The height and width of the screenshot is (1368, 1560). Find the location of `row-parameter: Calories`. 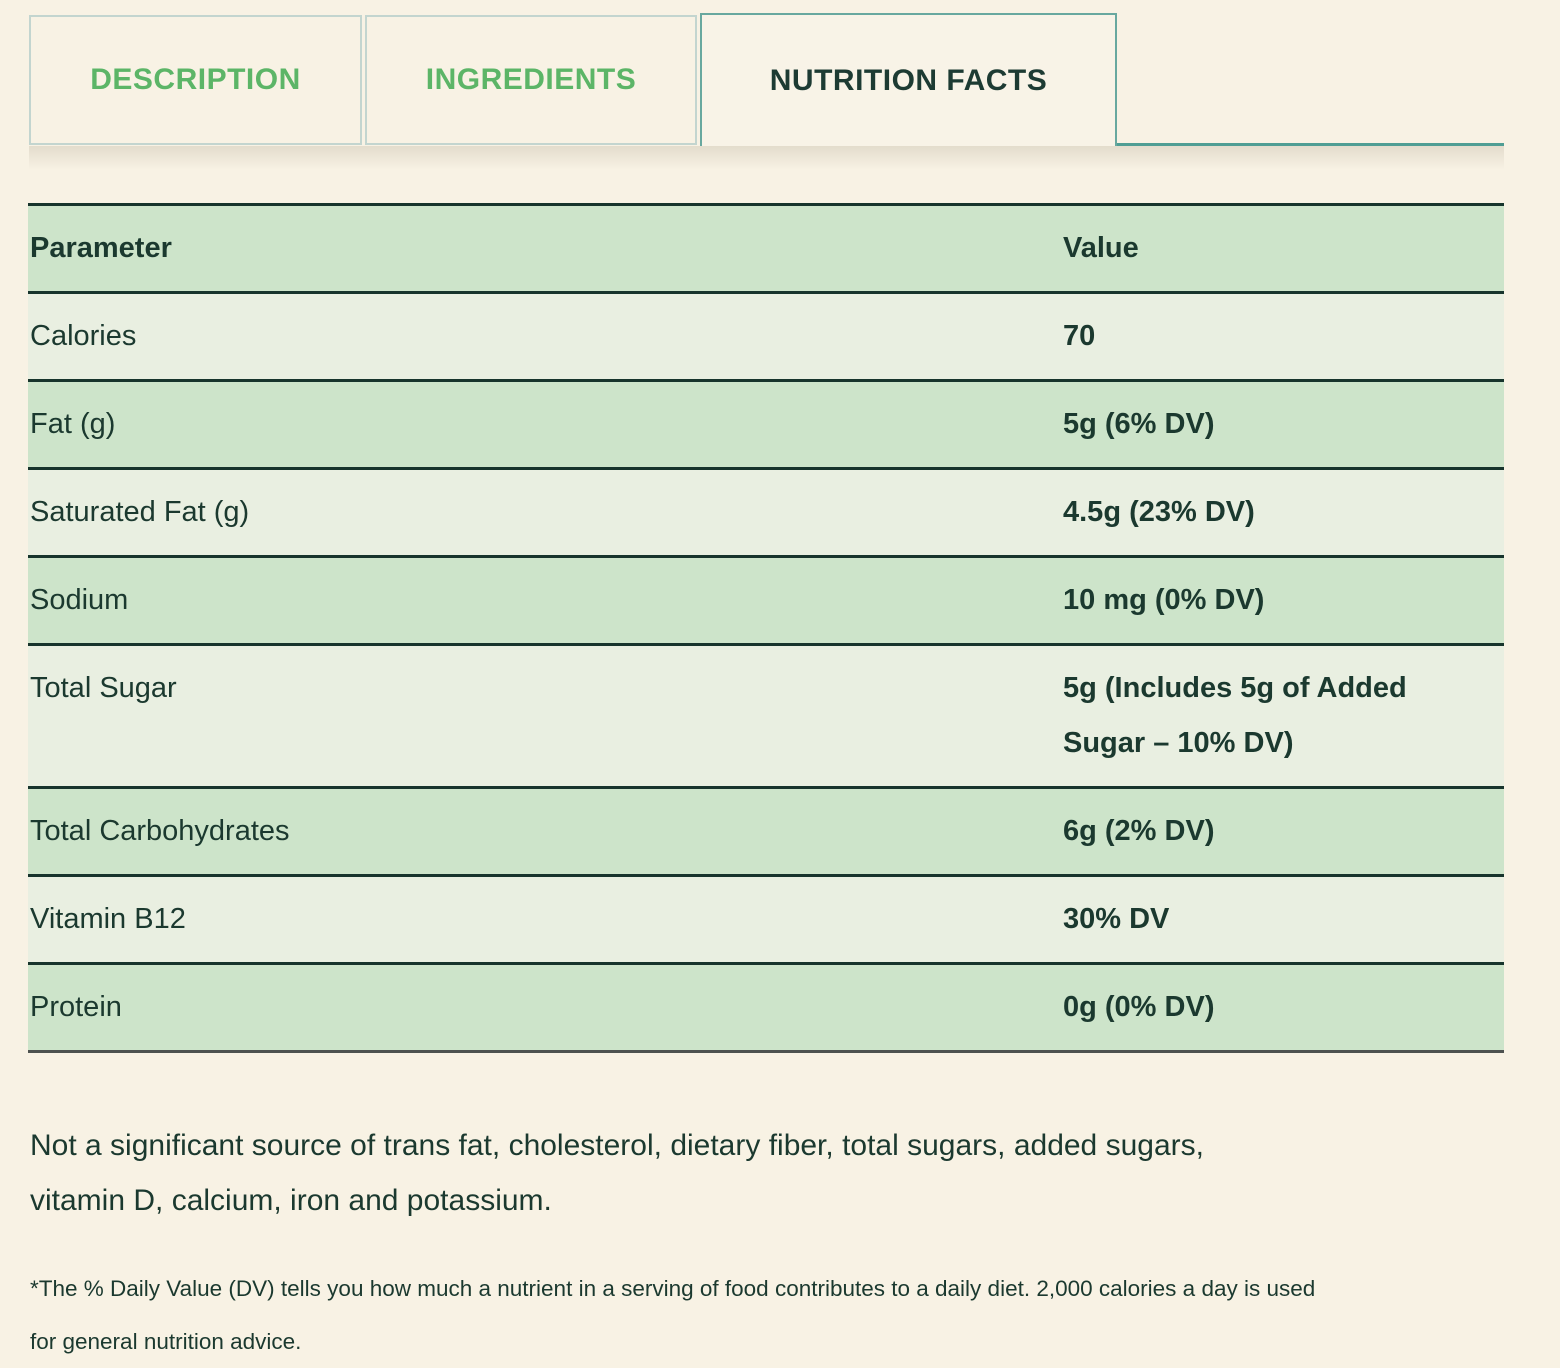

row-parameter: Calories is located at coordinates (83, 336).